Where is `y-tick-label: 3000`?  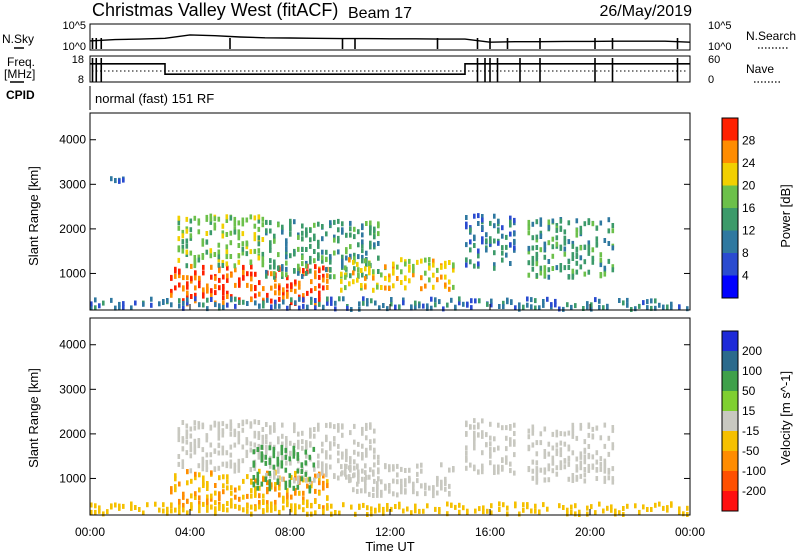 y-tick-label: 3000 is located at coordinates (72, 389).